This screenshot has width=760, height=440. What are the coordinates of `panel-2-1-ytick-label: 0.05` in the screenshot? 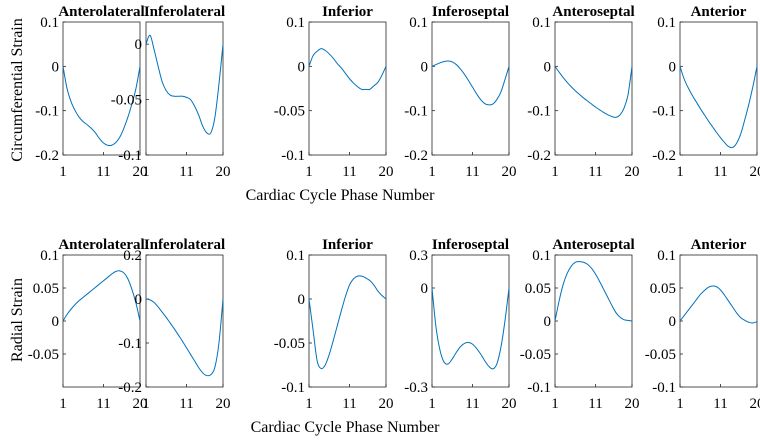 It's located at (46, 289).